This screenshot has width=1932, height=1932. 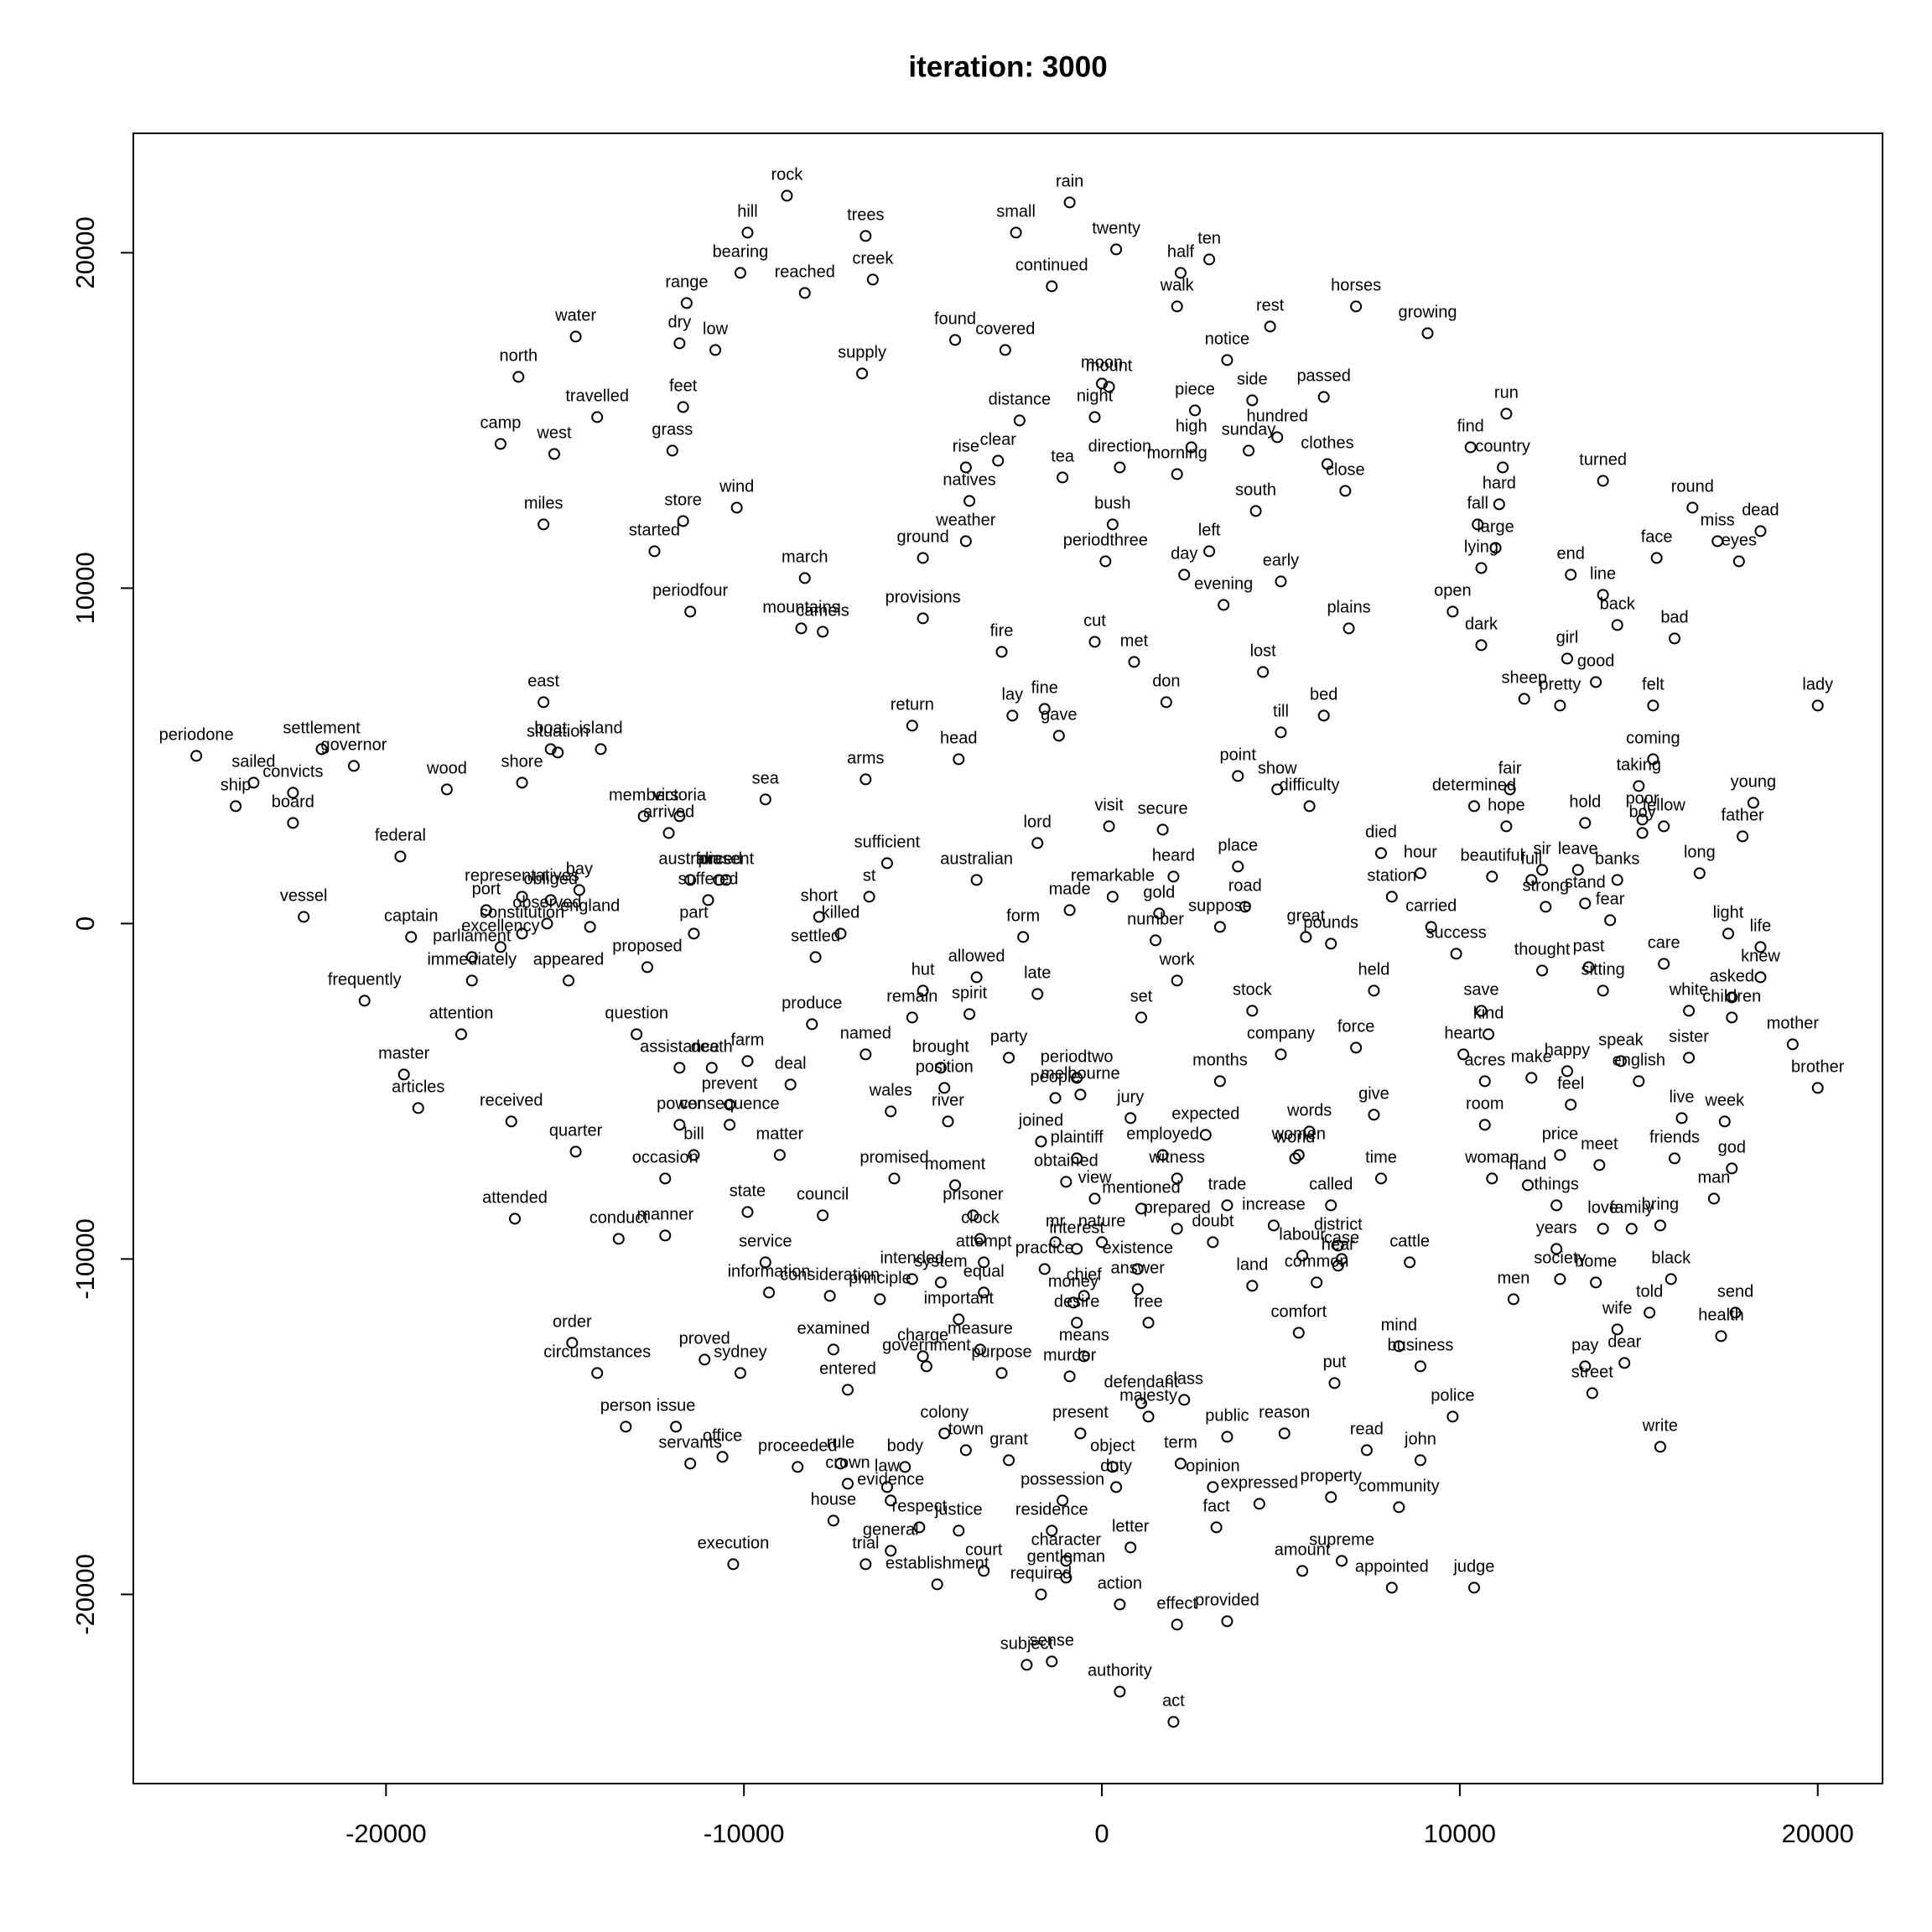 What do you see at coordinates (1392, 1567) in the screenshot?
I see `point-label: appointed` at bounding box center [1392, 1567].